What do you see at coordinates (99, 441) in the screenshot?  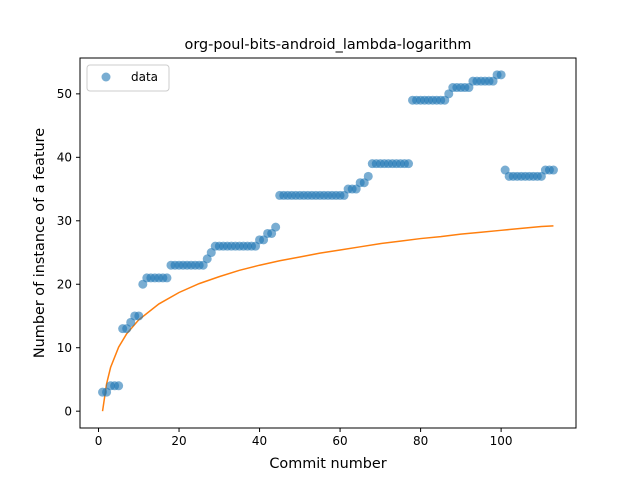 I see `x-tick-label: 0` at bounding box center [99, 441].